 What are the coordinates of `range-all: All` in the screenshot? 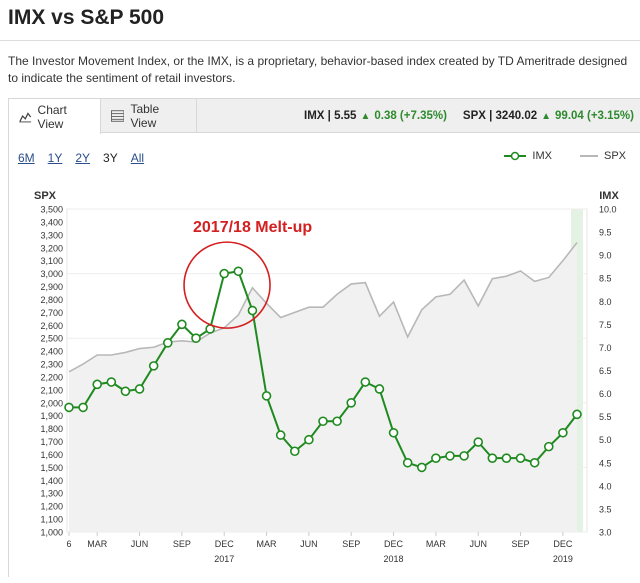 It's located at (137, 158).